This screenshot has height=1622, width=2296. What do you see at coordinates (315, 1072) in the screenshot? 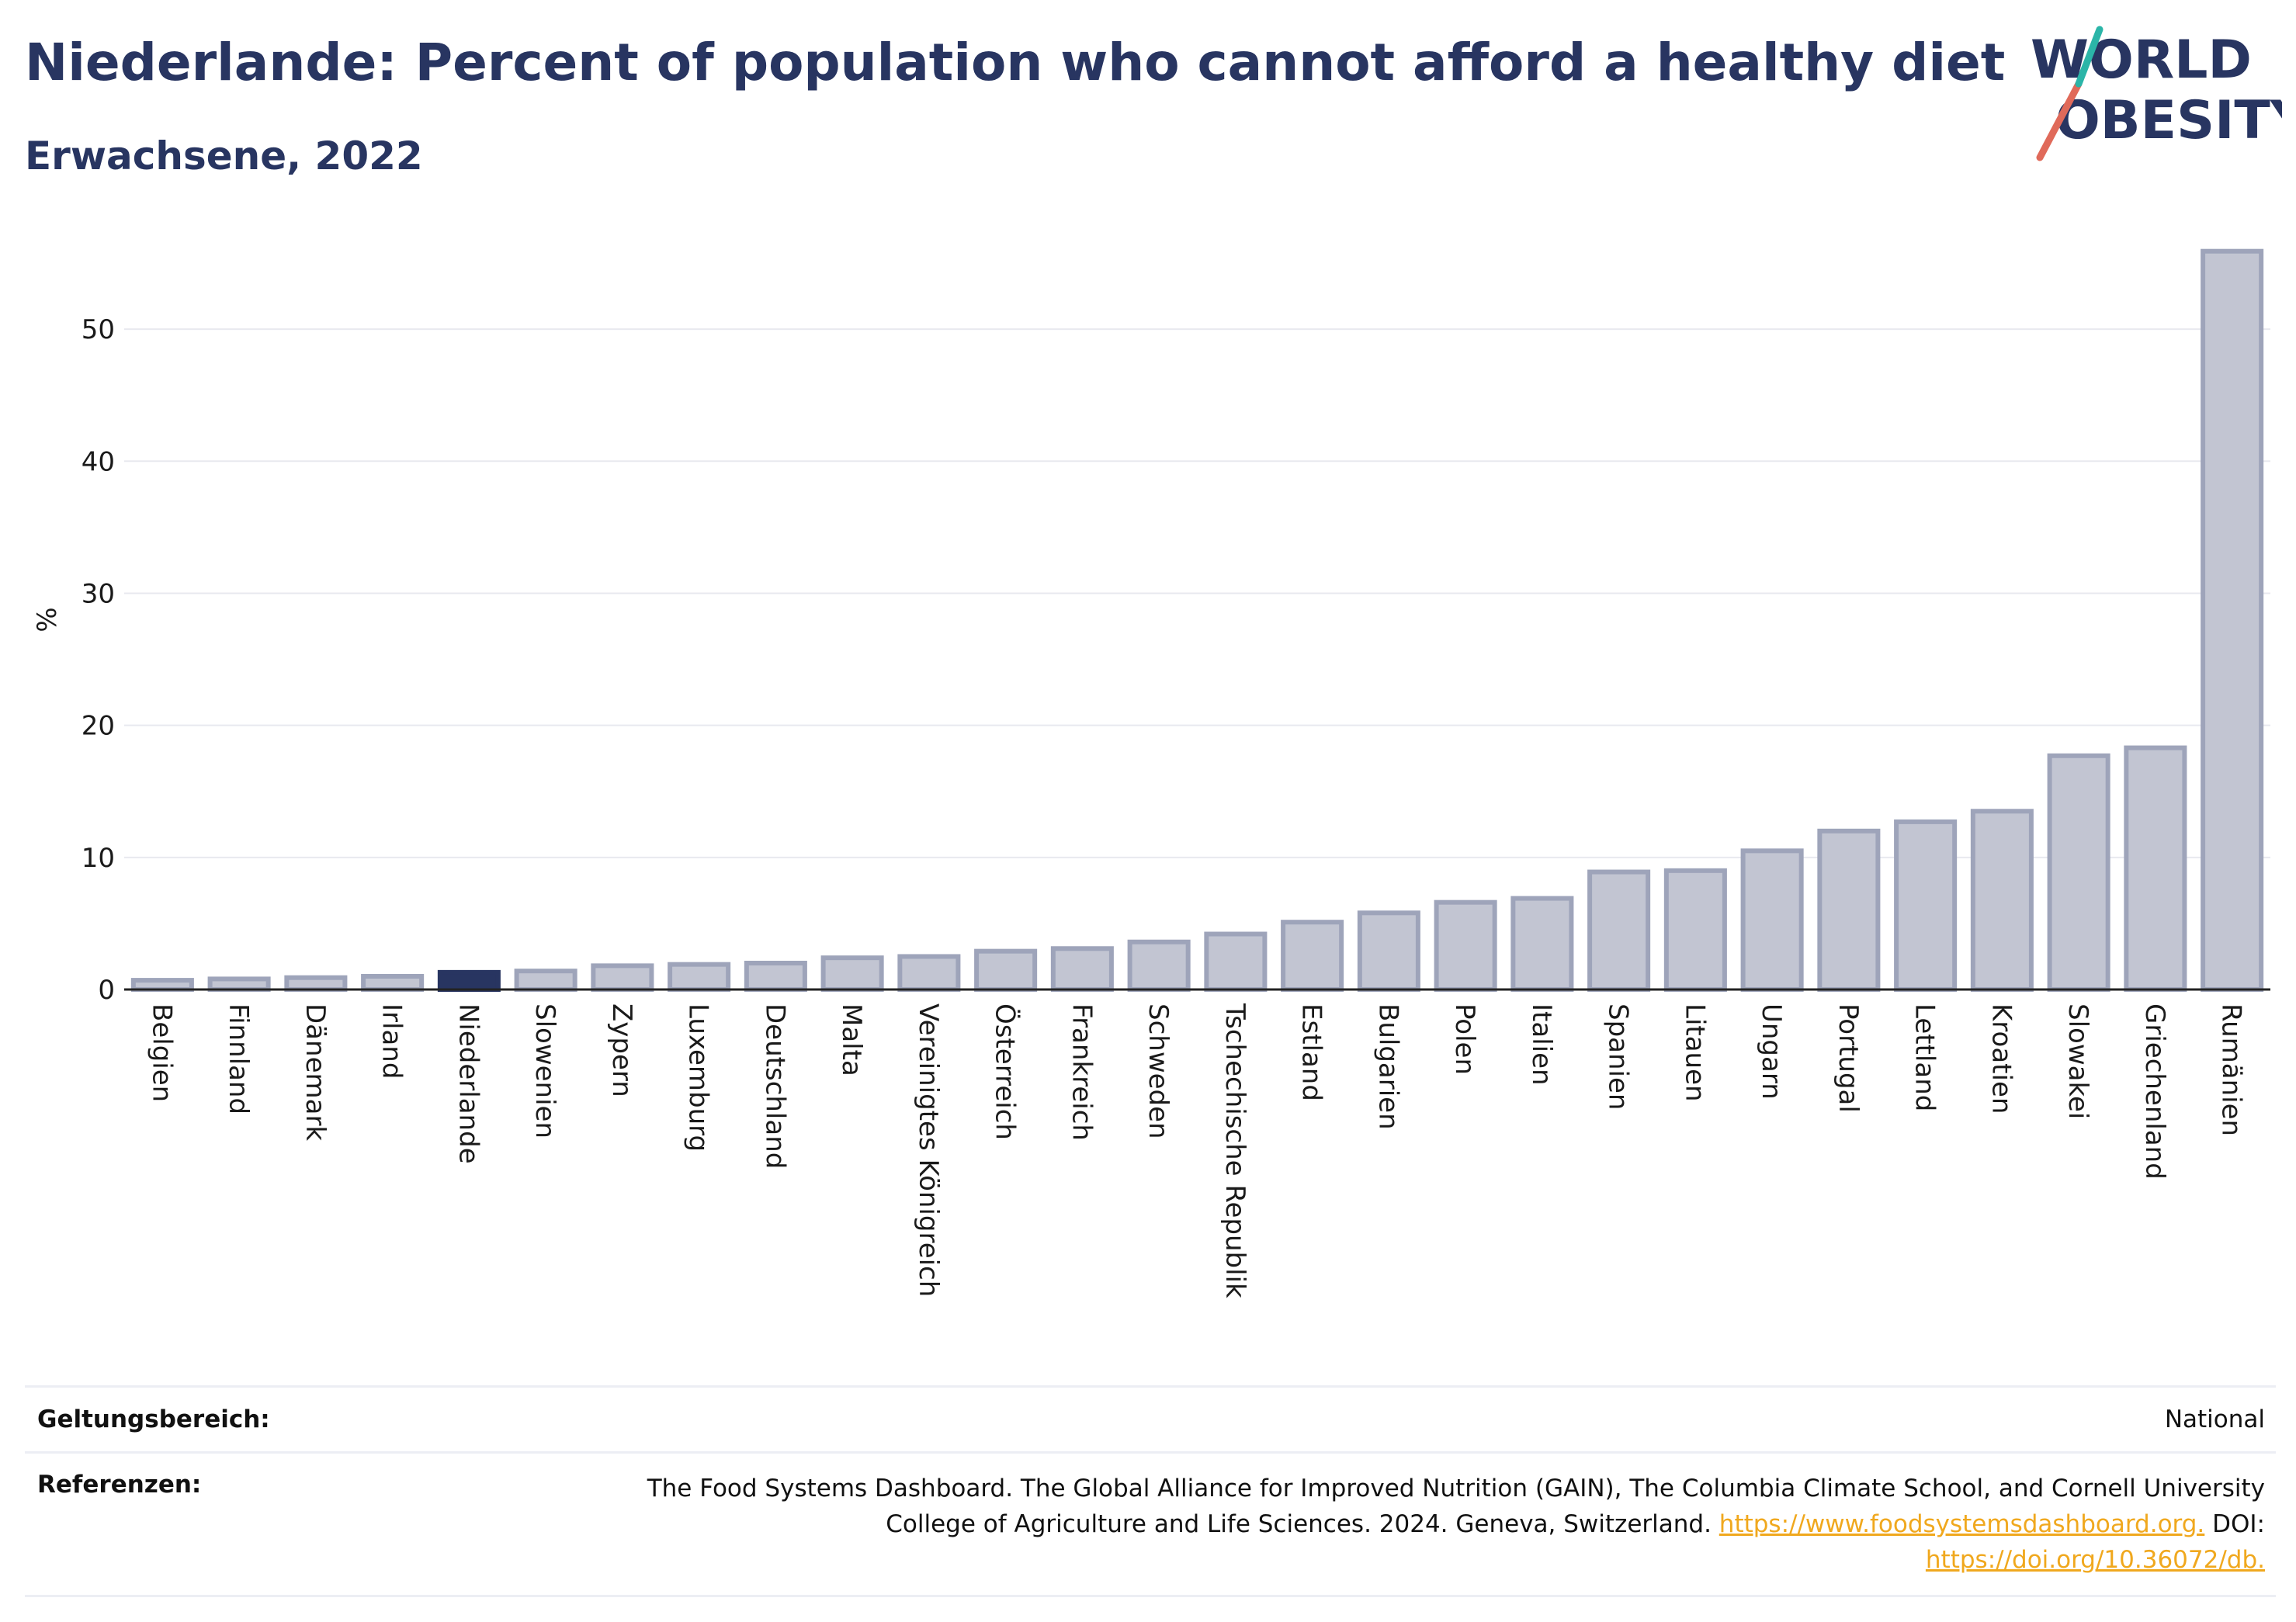
I see `x-tick-label: Dänemark` at bounding box center [315, 1072].